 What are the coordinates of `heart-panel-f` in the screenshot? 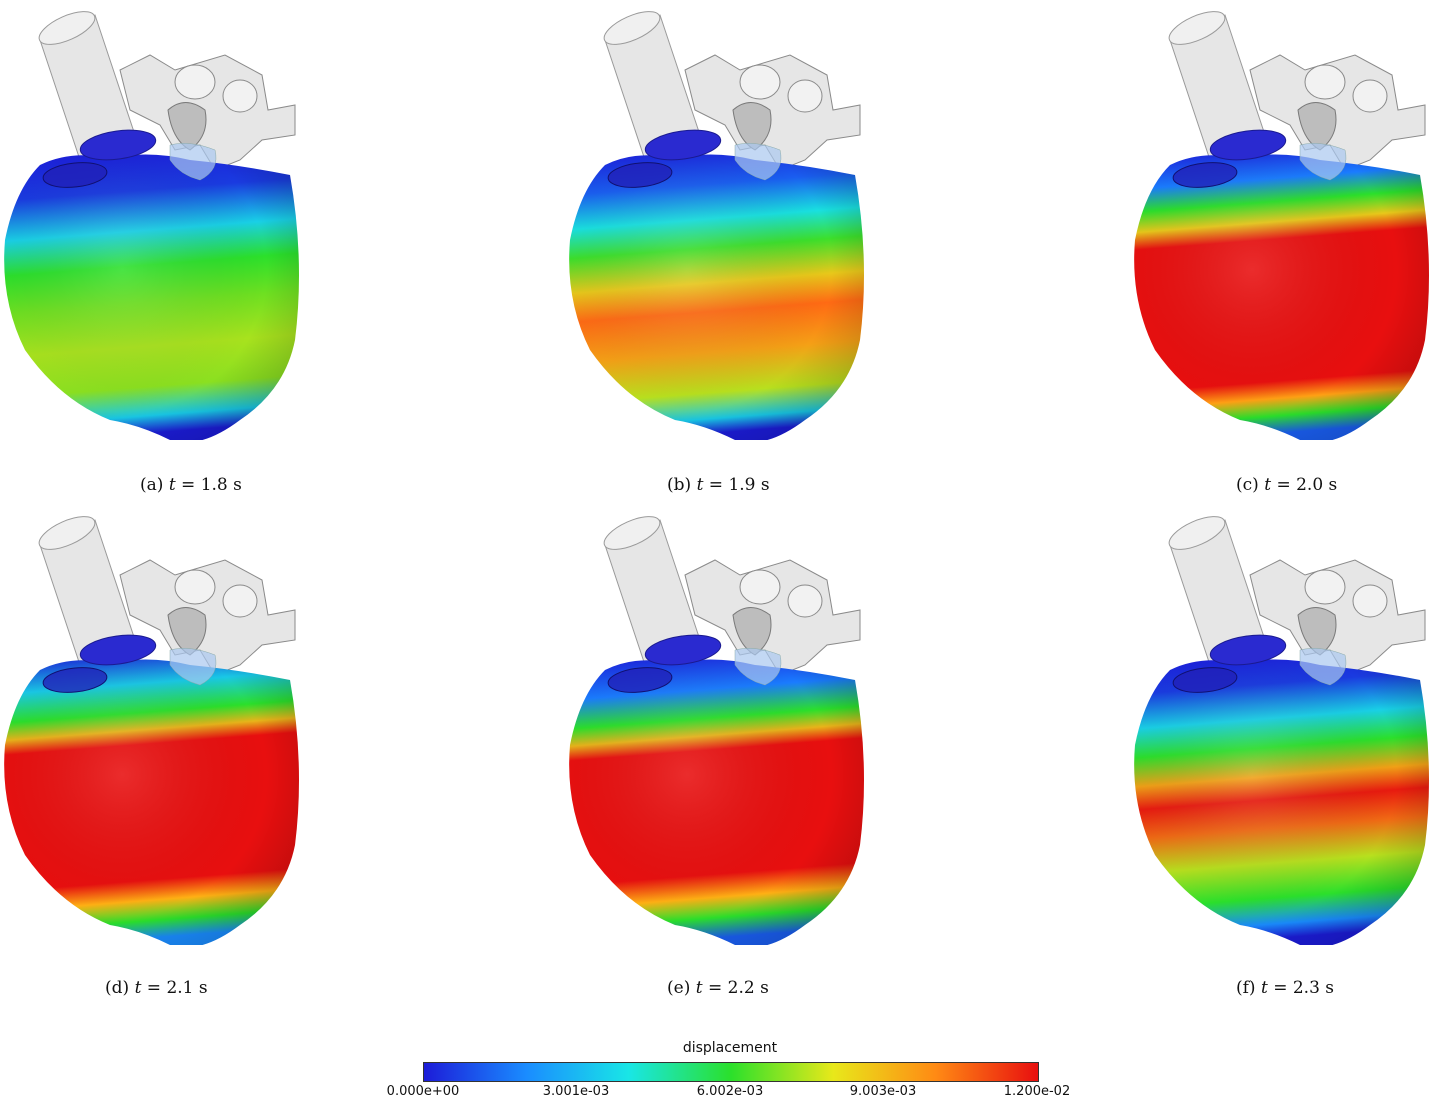 It's located at (1279, 735).